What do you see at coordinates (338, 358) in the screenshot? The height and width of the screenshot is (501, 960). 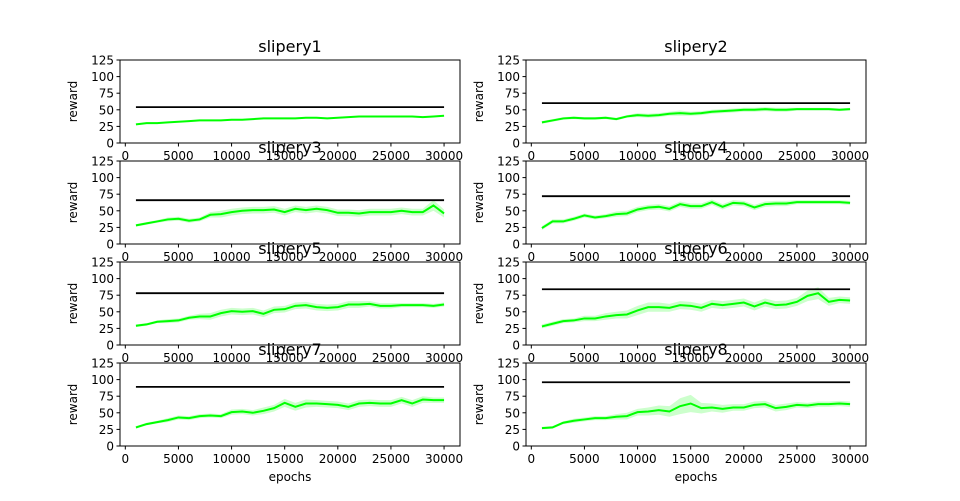 I see `panel-5-xtick-label: 20000` at bounding box center [338, 358].